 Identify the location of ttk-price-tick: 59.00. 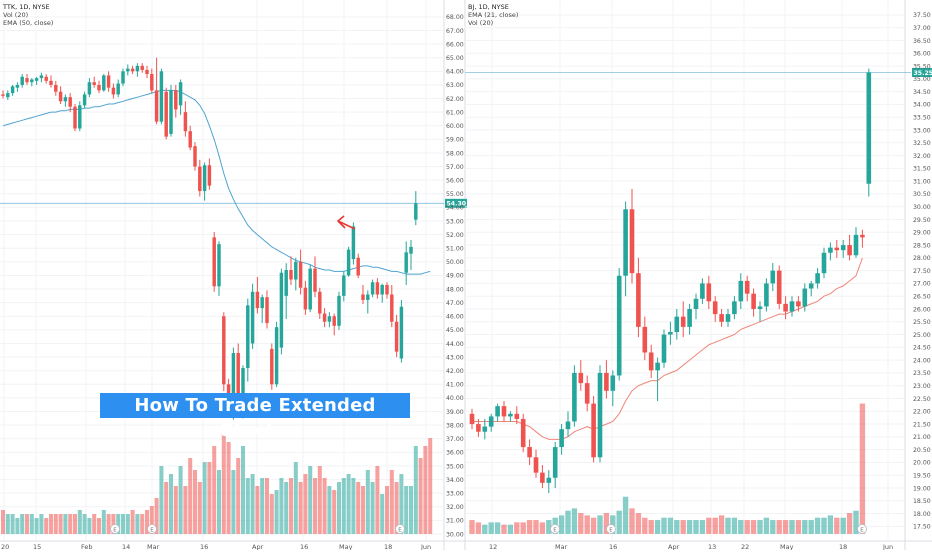
(455, 140).